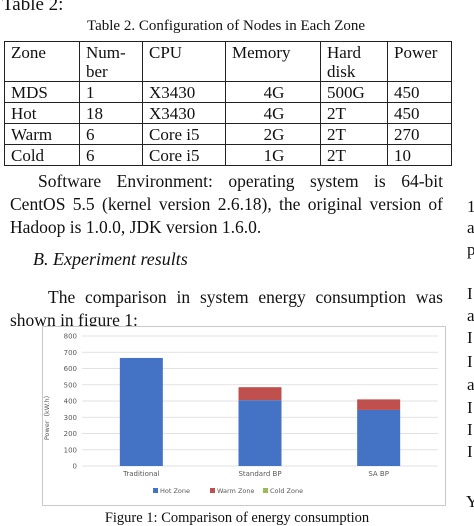  What do you see at coordinates (33, 7) in the screenshot?
I see `table-label: Table 2:` at bounding box center [33, 7].